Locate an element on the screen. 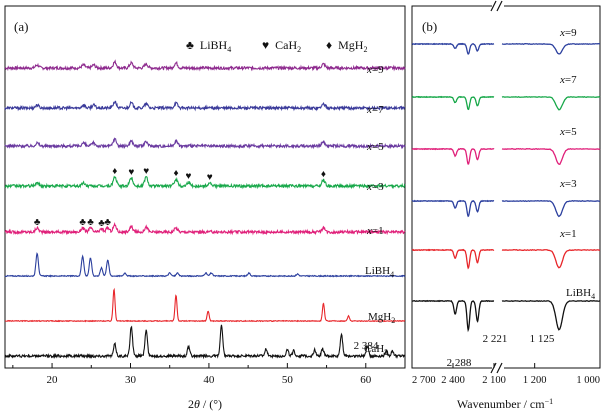  legend-item-mgh2: ♦ MgH2 is located at coordinates (346, 46).